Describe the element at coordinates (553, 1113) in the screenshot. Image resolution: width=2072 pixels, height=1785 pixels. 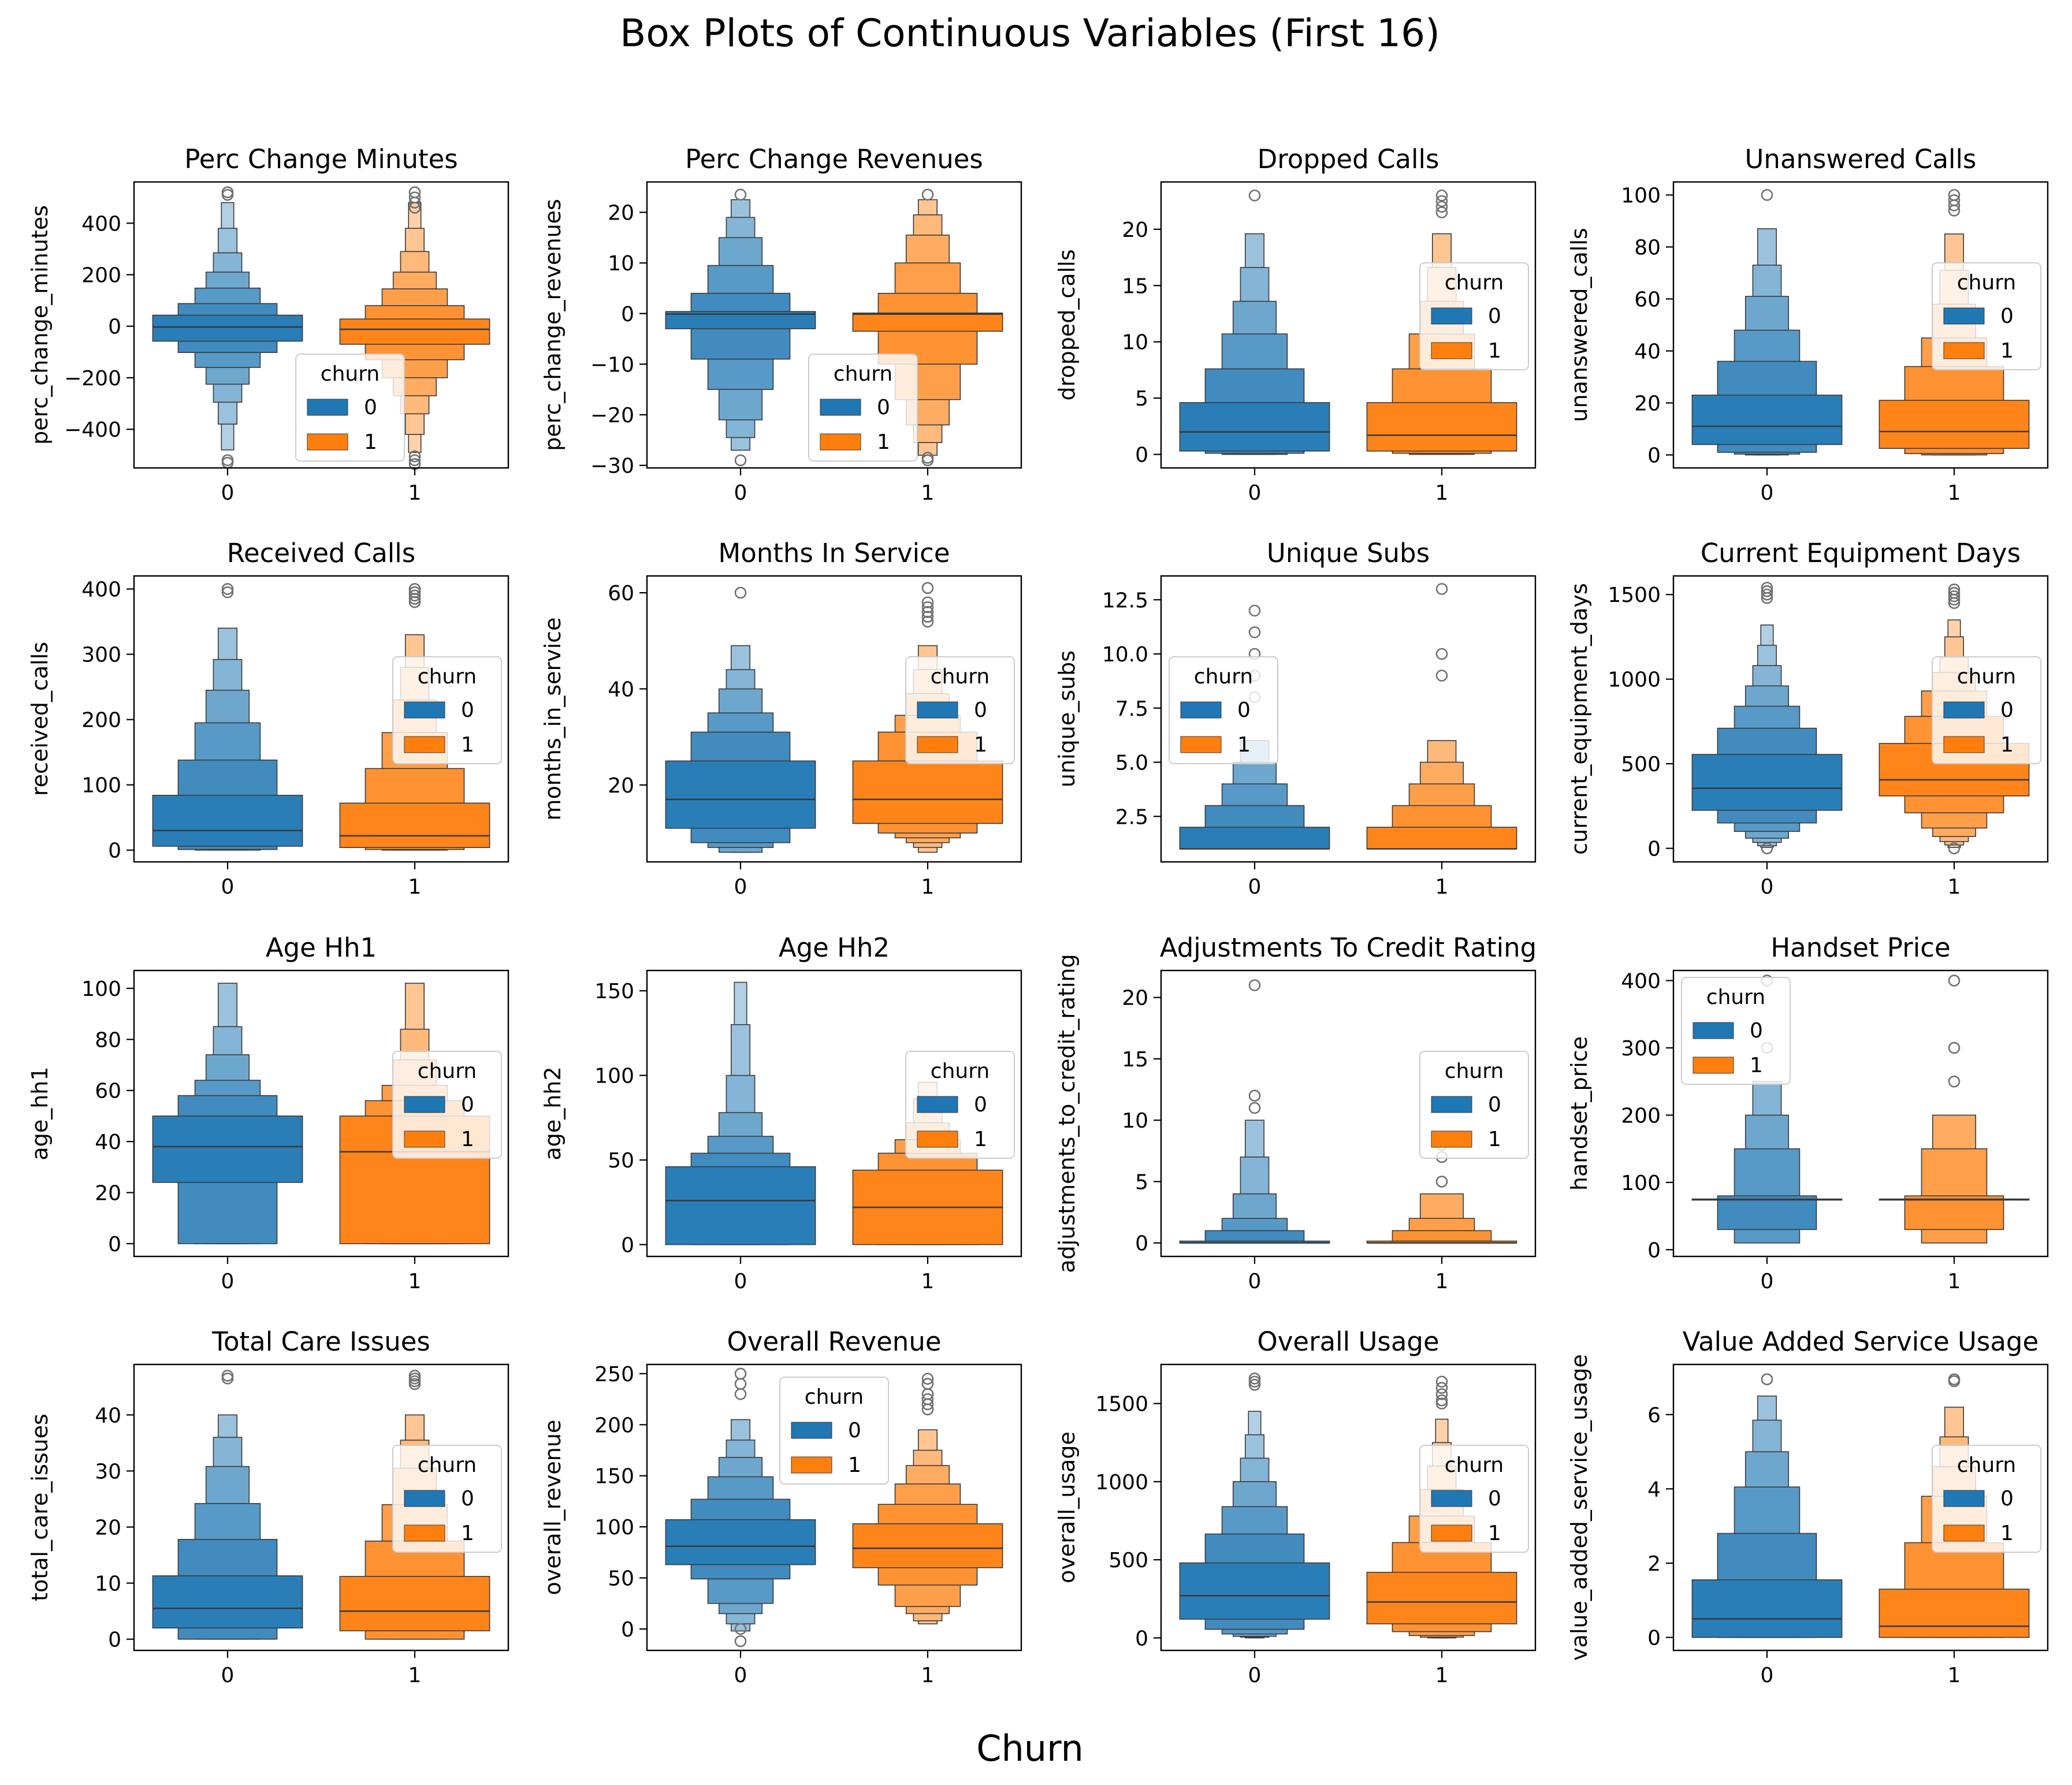
I see `y-axis-label: age_hh2` at that location.